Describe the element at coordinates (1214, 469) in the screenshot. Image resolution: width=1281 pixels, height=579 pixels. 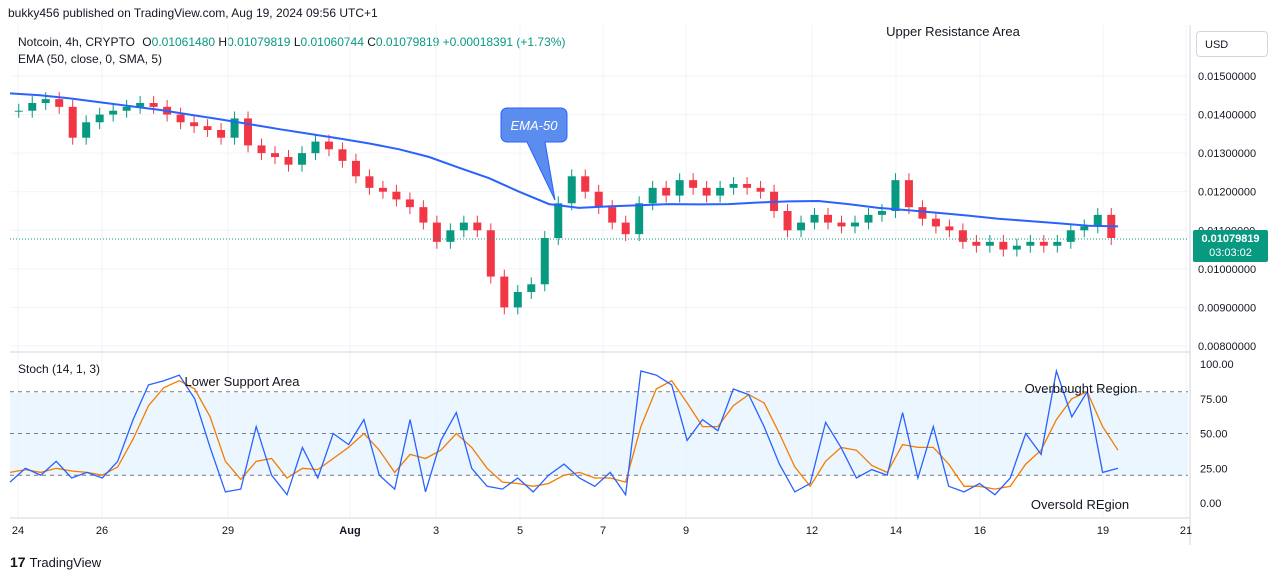
I see `stoch-tick-label: 25.00` at that location.